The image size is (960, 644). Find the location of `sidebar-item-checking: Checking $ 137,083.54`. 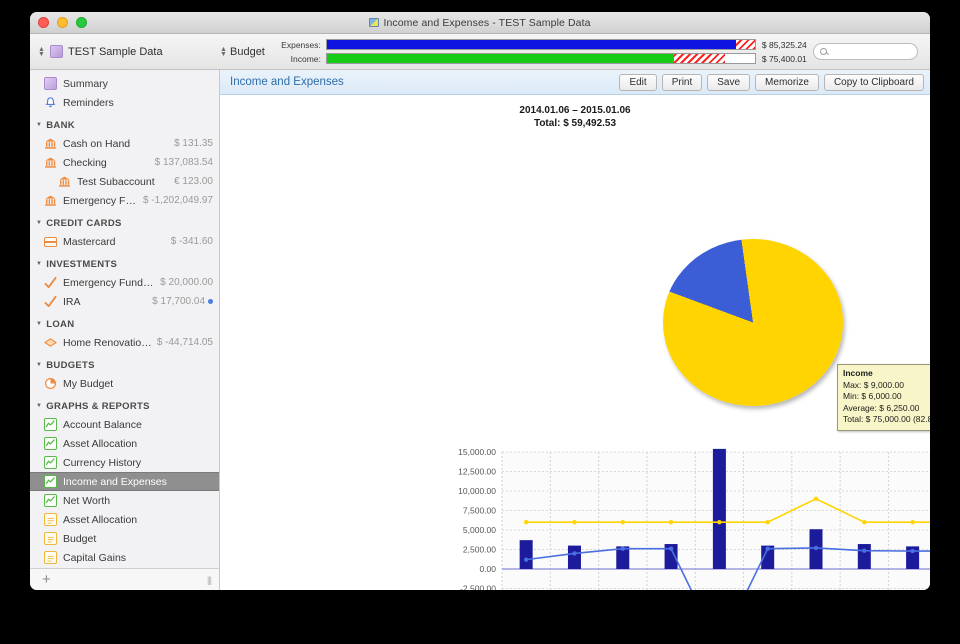

sidebar-item-checking: Checking $ 137,083.54 is located at coordinates (124, 162).